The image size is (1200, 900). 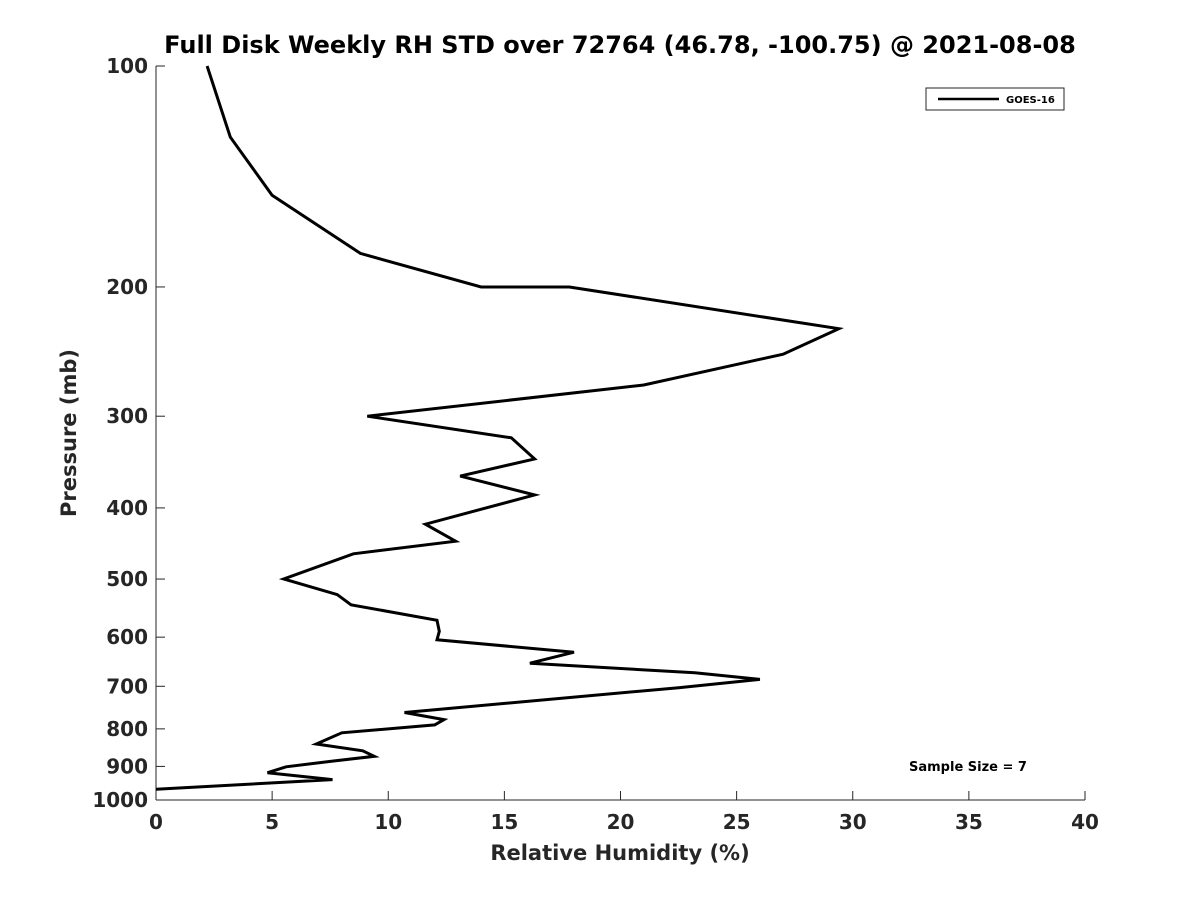 I want to click on x-tick-label: 5, so click(x=272, y=822).